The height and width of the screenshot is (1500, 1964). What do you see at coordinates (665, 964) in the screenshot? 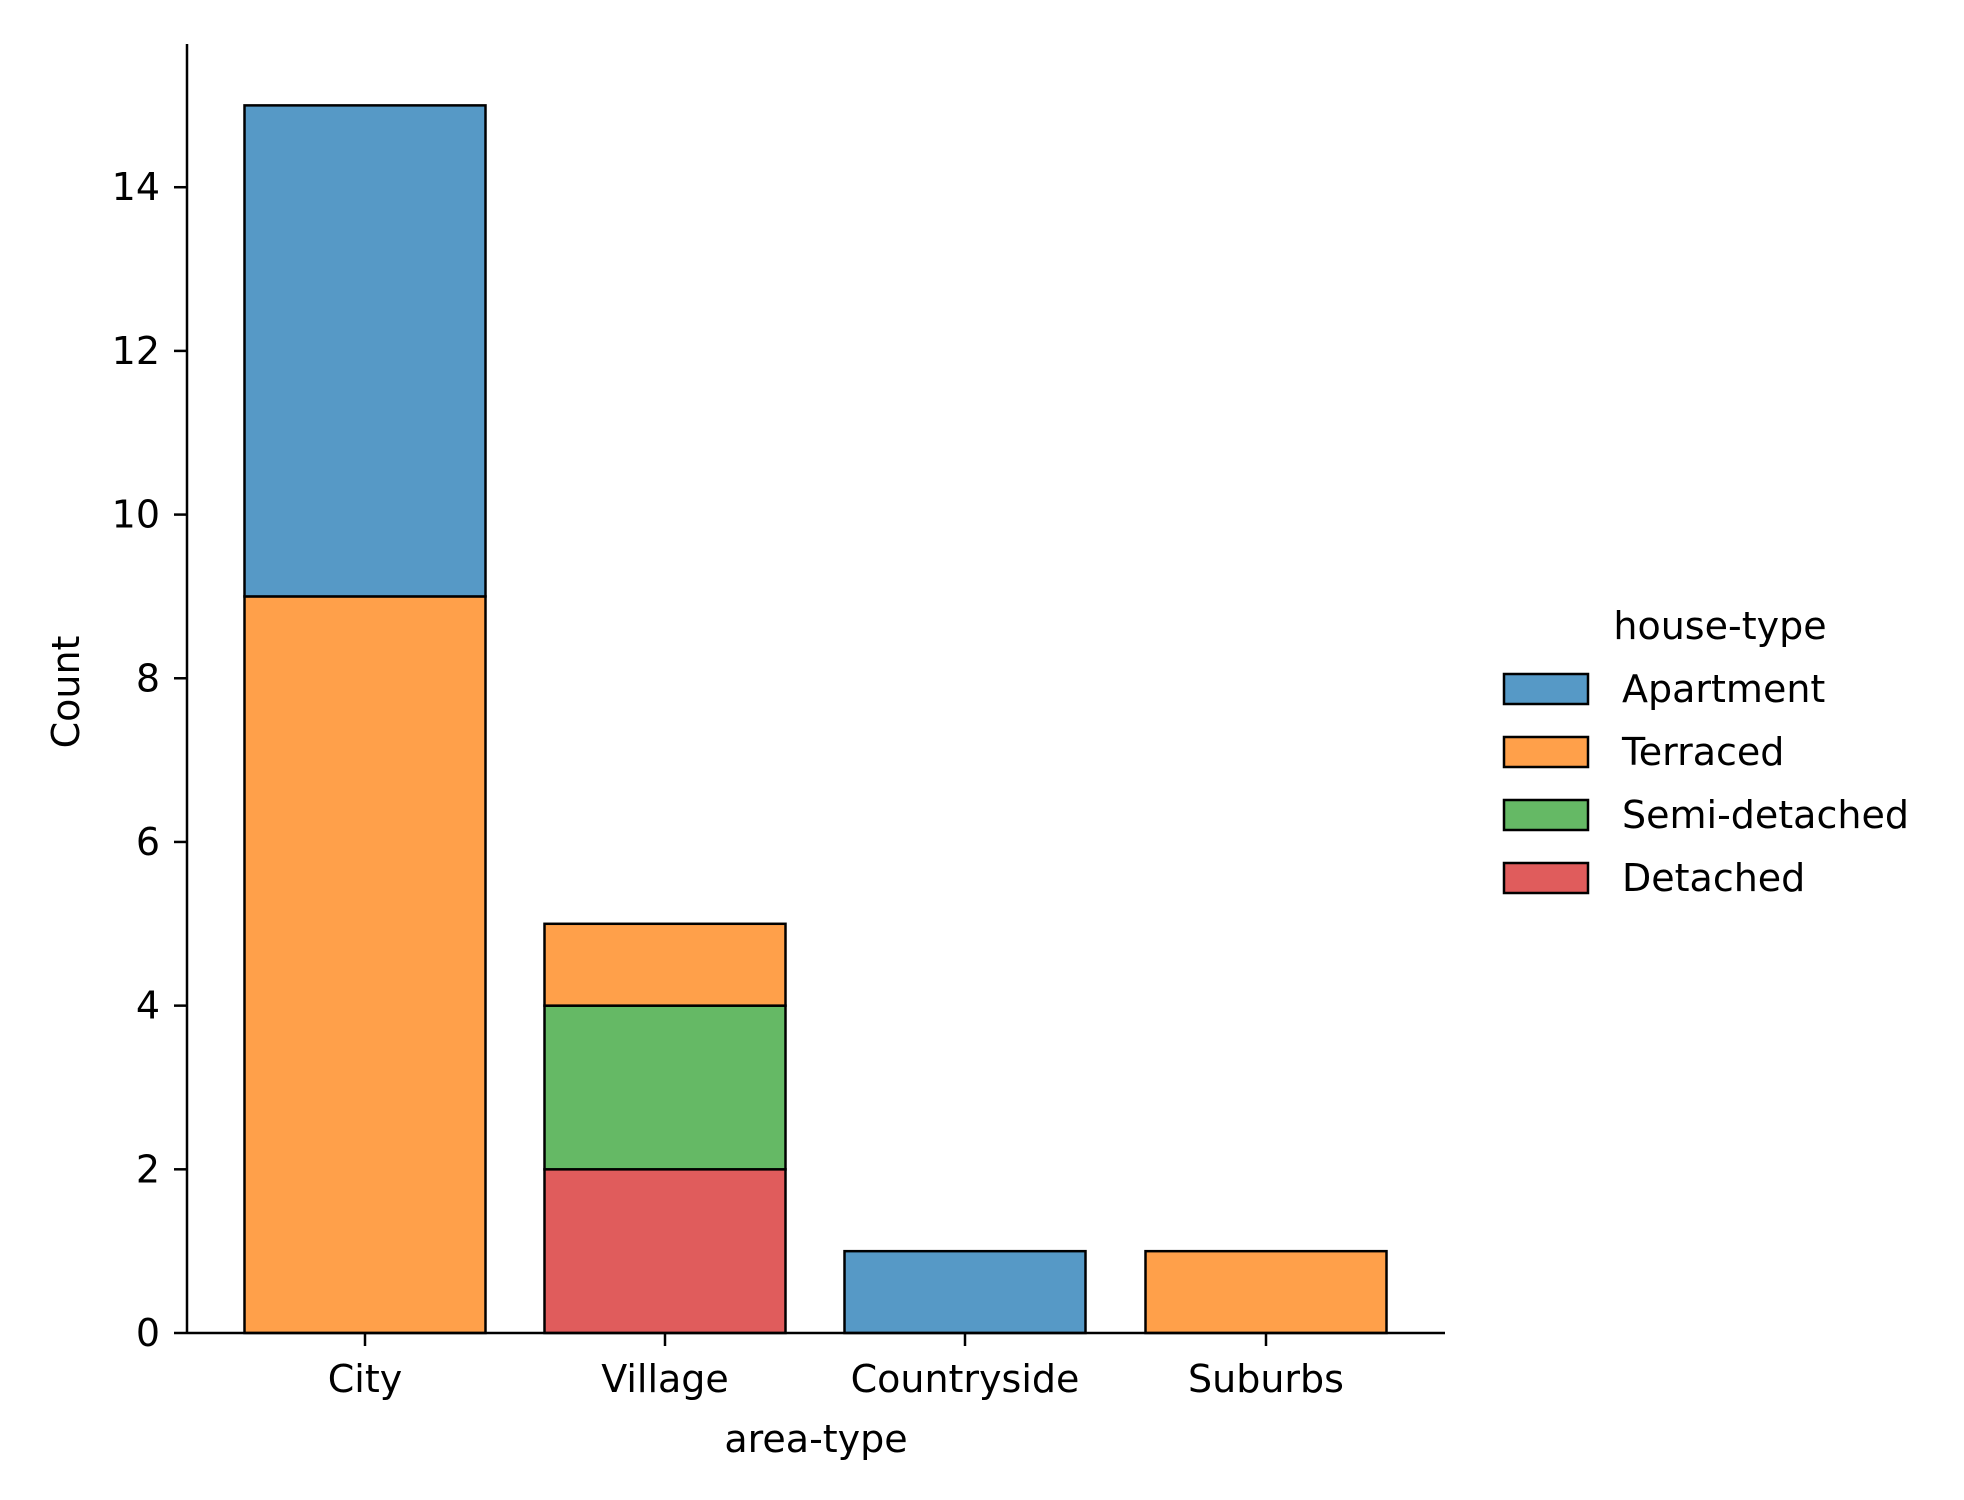
I see `bar-segment-village-terraced` at bounding box center [665, 964].